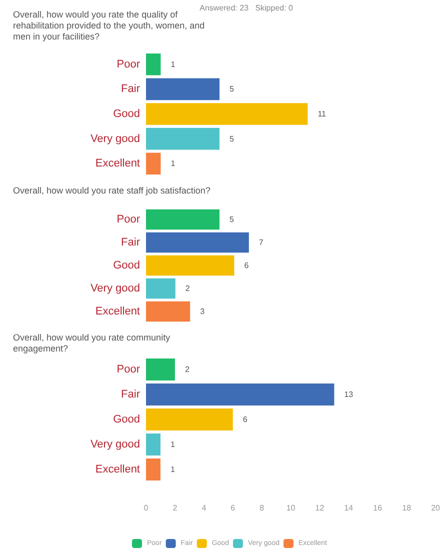  Describe the element at coordinates (203, 311) in the screenshot. I see `data-label: 3` at that location.